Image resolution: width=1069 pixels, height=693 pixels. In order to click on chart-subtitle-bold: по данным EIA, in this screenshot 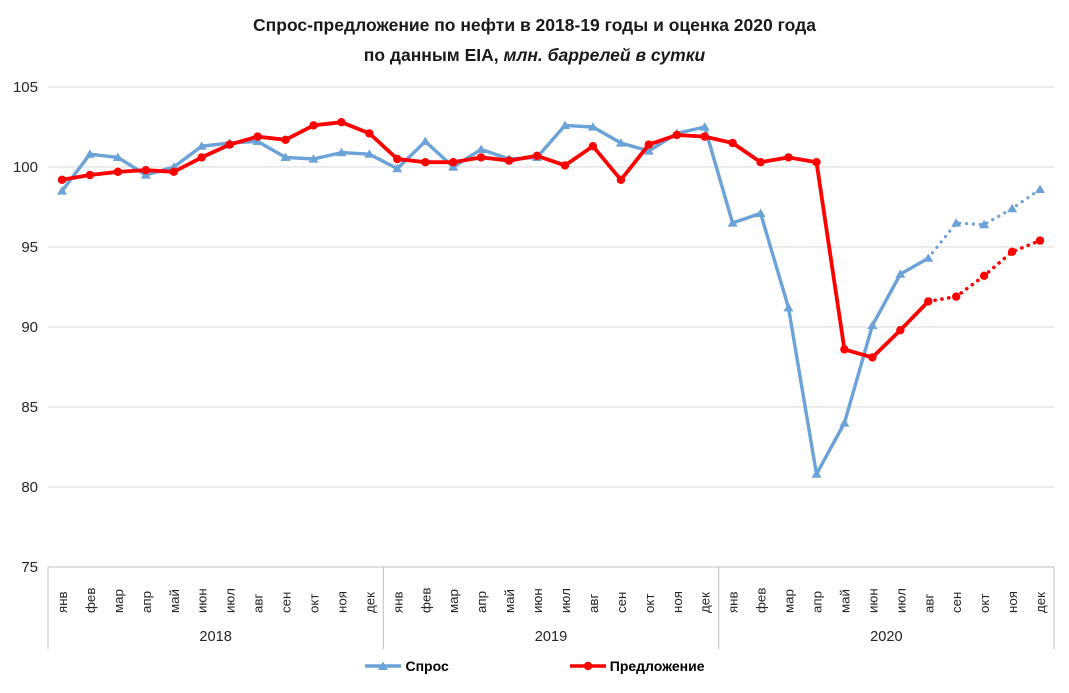, I will do `click(431, 55)`.